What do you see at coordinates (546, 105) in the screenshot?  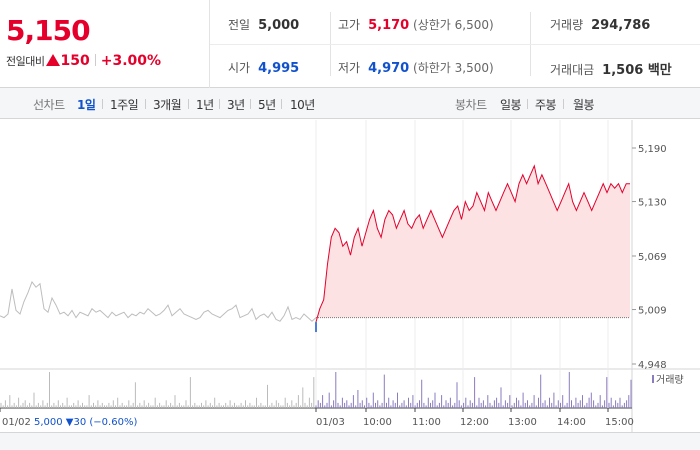 I see `candle-weekly: 주봉` at bounding box center [546, 105].